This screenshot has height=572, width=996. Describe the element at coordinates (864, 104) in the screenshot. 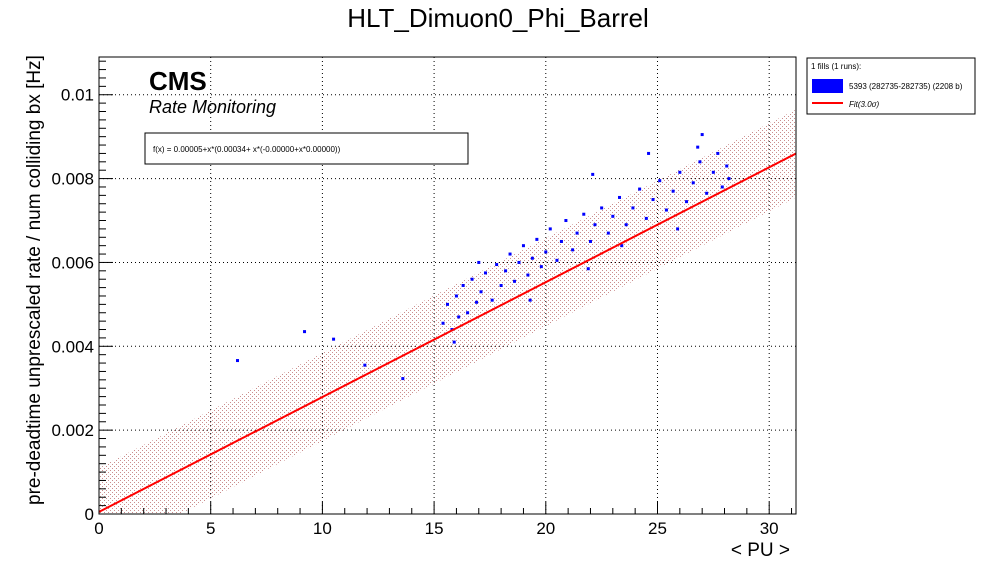

I see `legend-entry-fit: Fit(3.0σ)` at that location.